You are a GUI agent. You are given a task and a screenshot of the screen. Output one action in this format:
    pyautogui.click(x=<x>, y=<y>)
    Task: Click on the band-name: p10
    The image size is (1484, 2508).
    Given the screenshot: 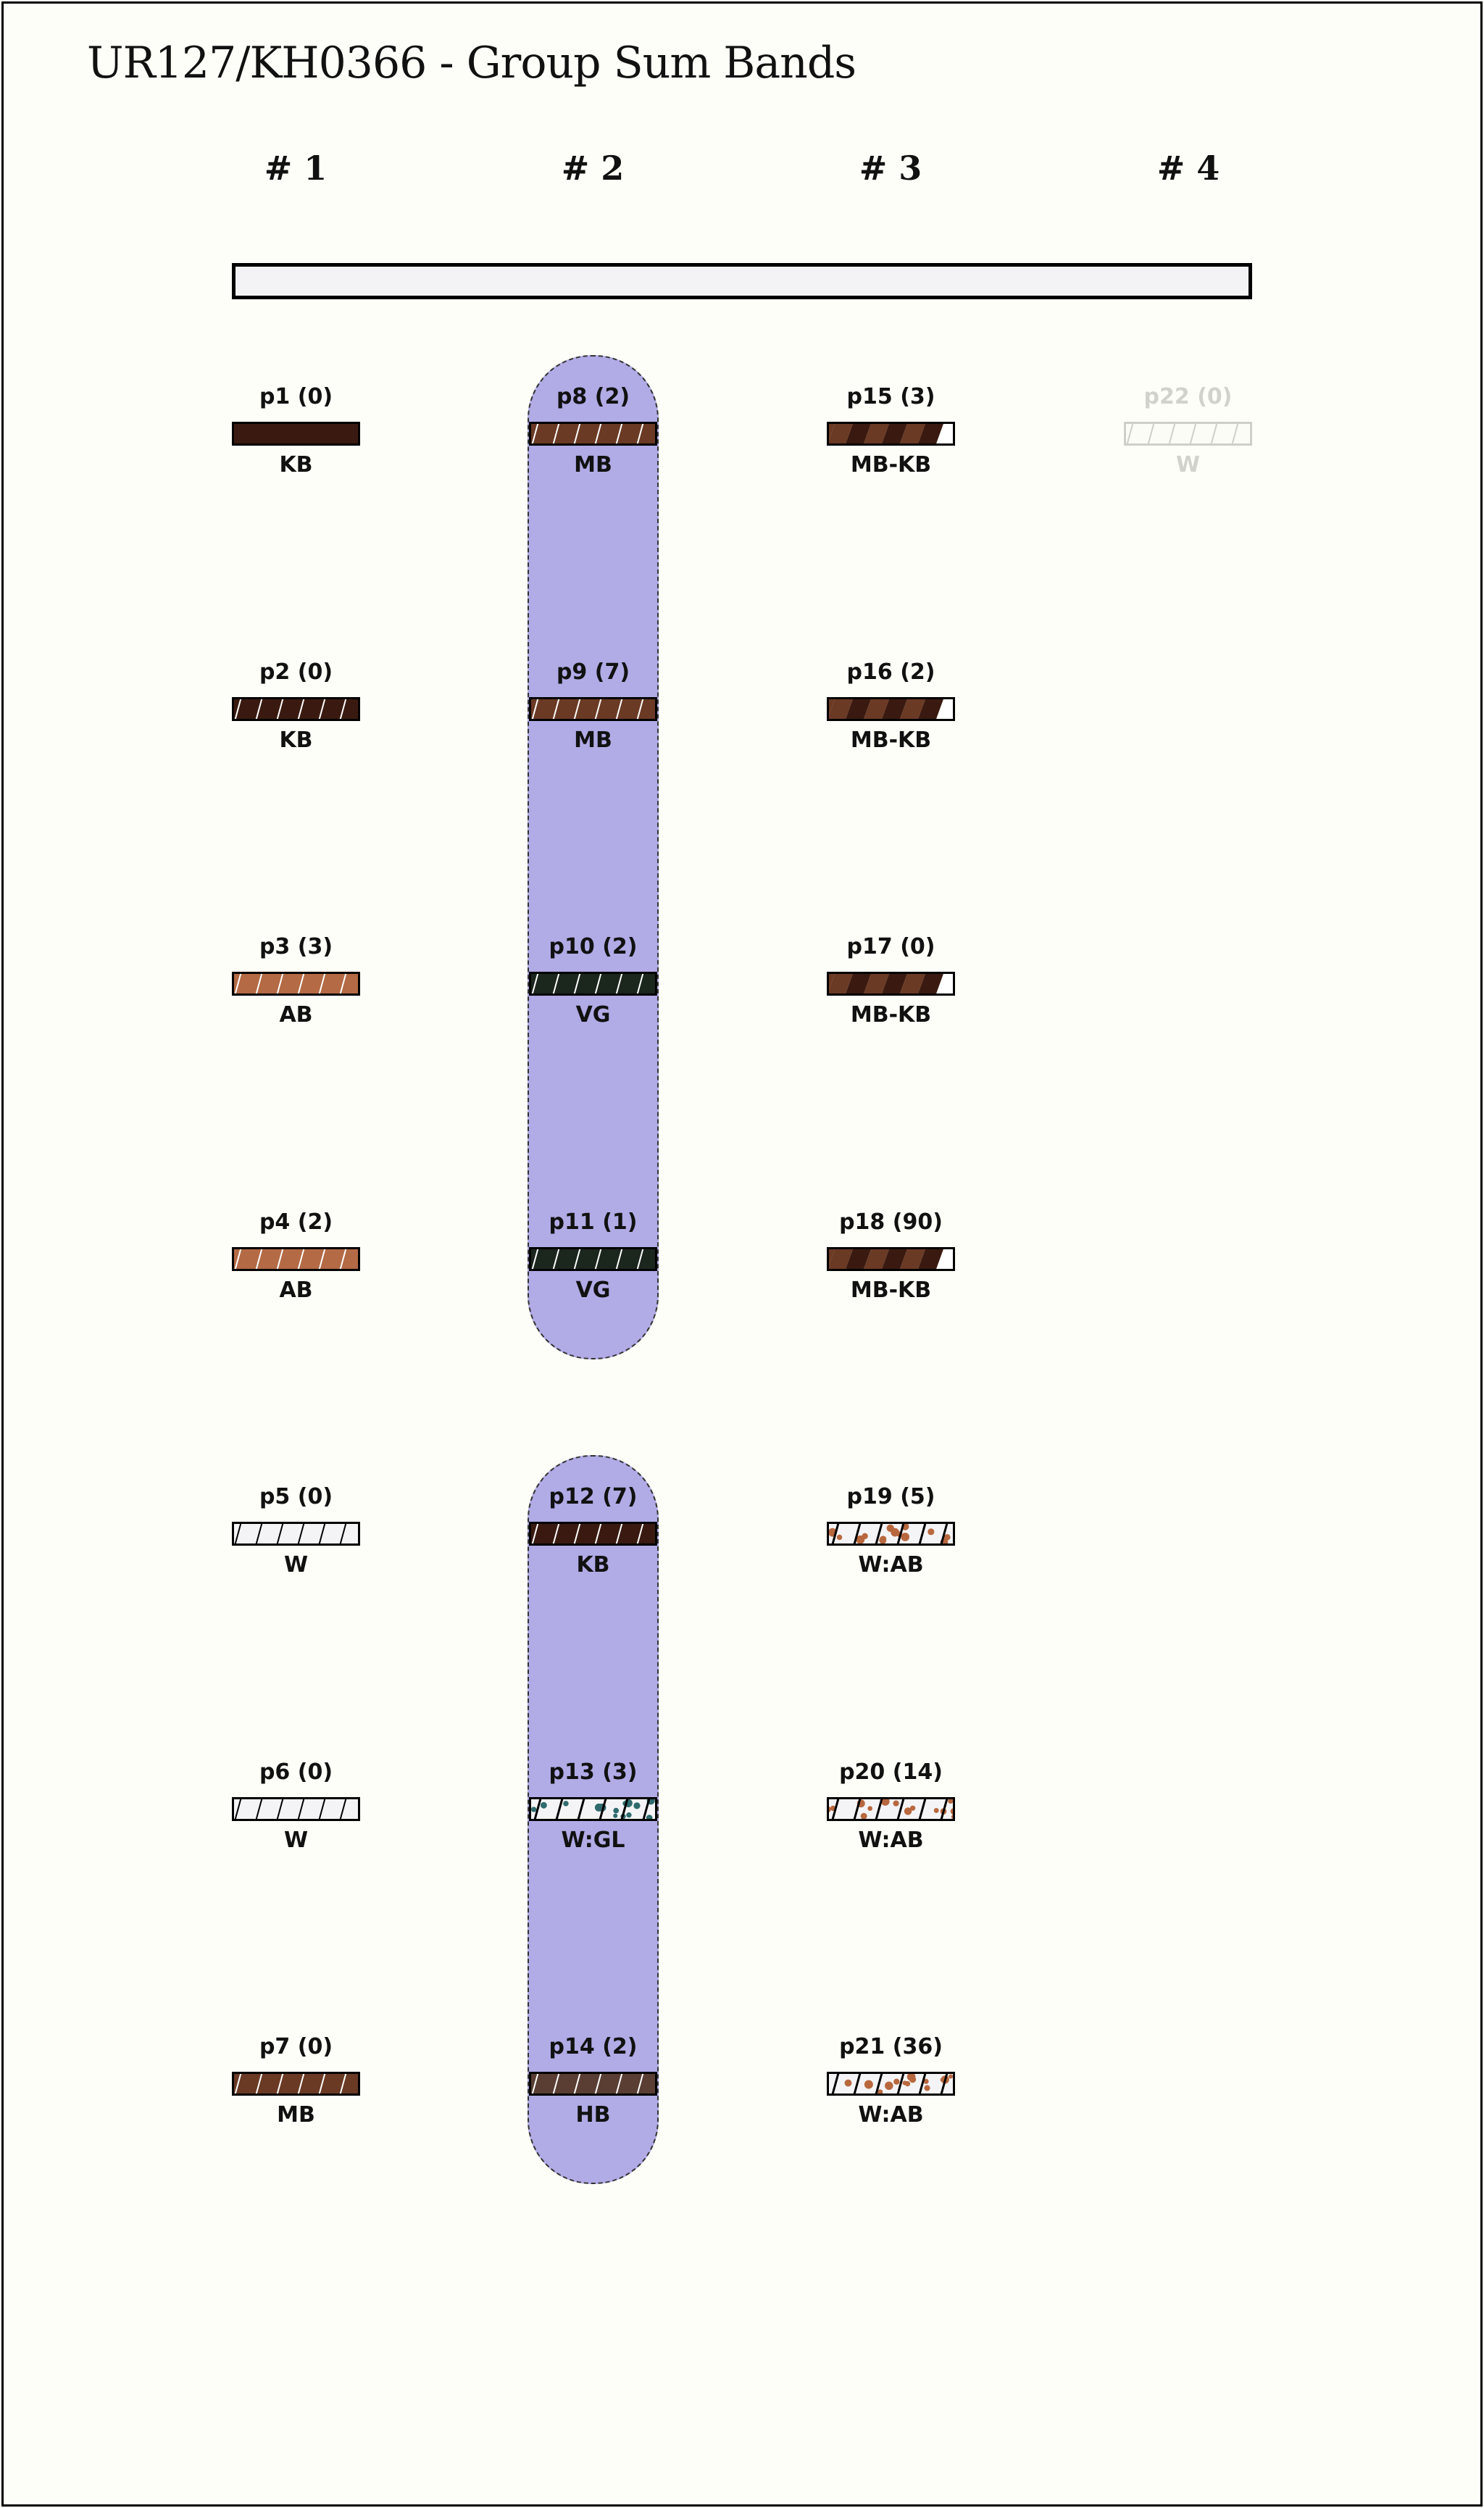 What is the action you would take?
    pyautogui.click(x=572, y=946)
    